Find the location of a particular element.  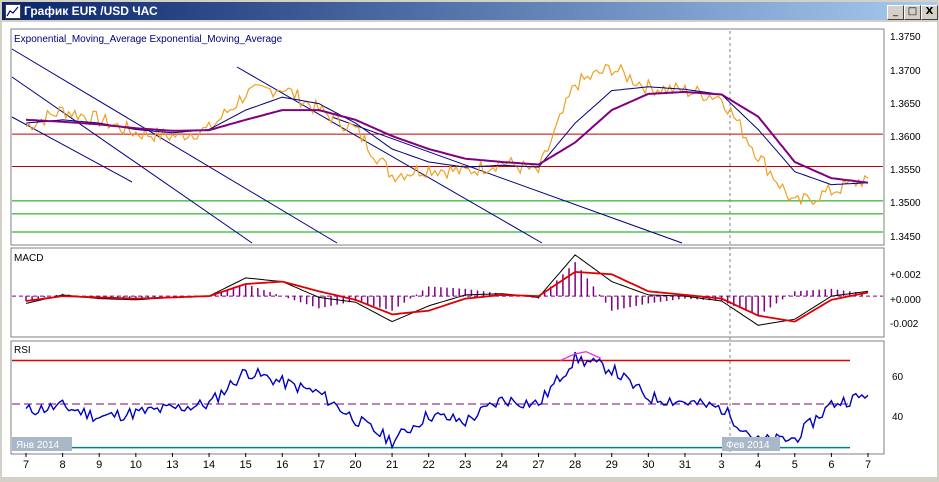

x-tick-label: 16 is located at coordinates (282, 465).